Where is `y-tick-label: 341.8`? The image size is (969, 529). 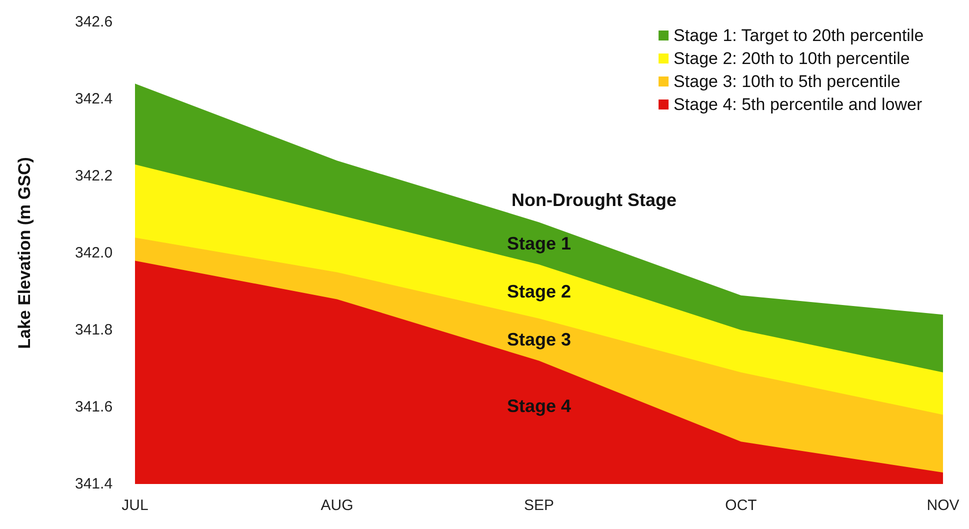 y-tick-label: 341.8 is located at coordinates (94, 330).